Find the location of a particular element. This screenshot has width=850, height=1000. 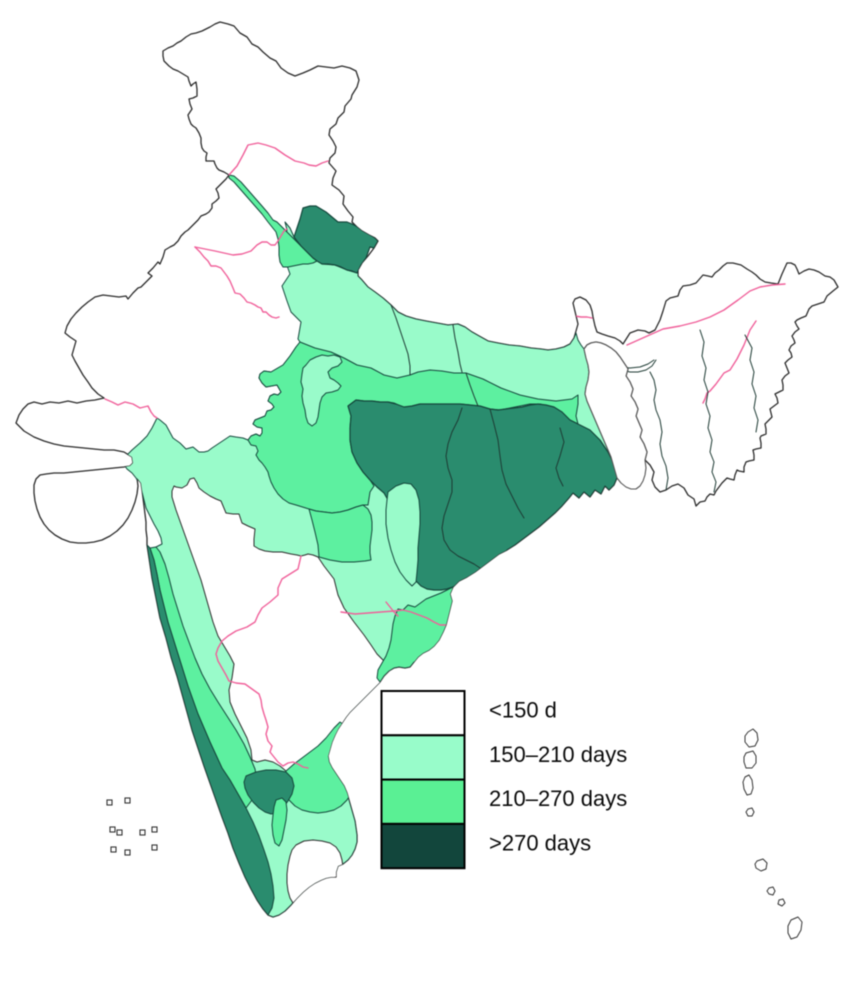

svg-text: <150 d is located at coordinates (523, 710).